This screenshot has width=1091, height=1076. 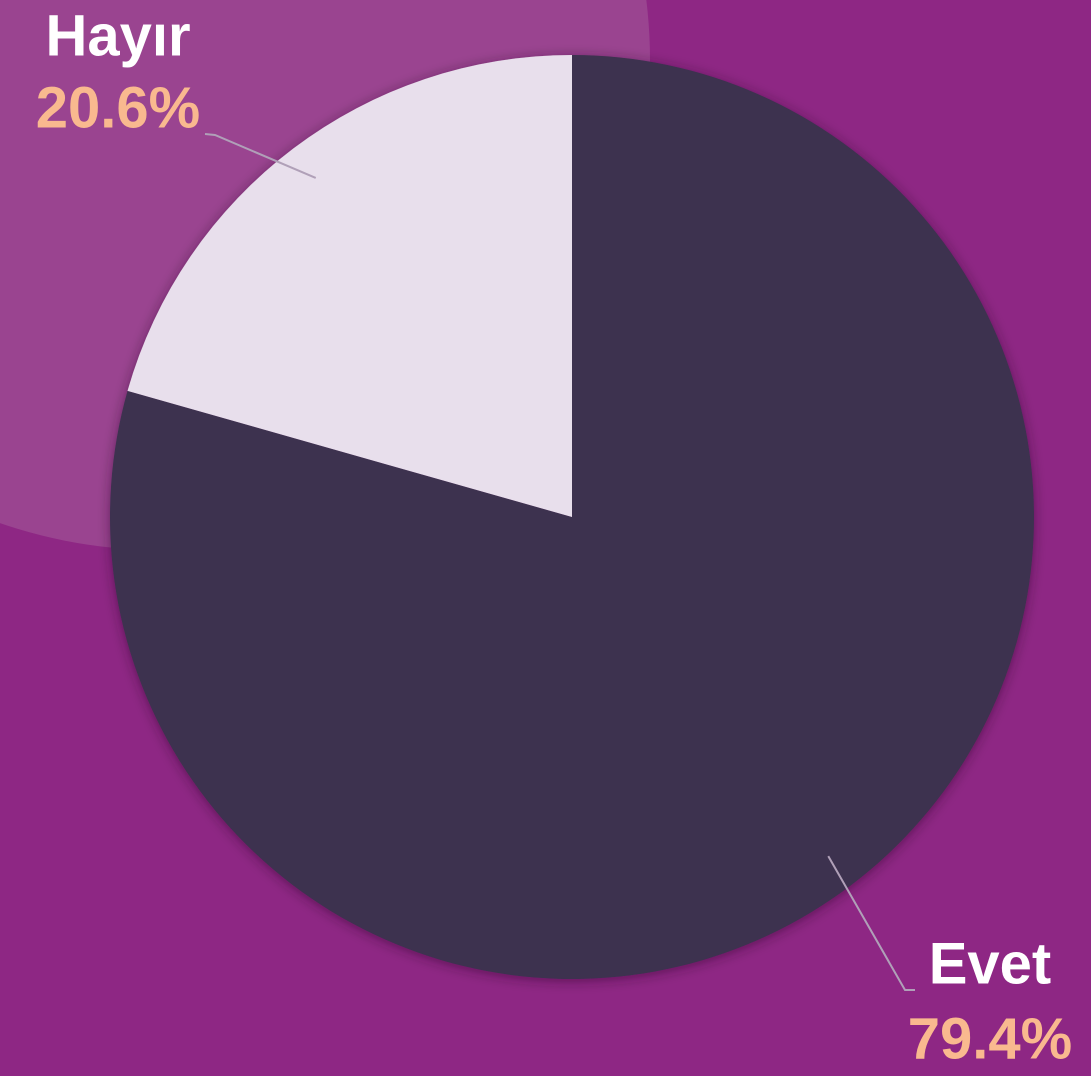 I want to click on slice-label: Hayır, so click(x=117, y=35).